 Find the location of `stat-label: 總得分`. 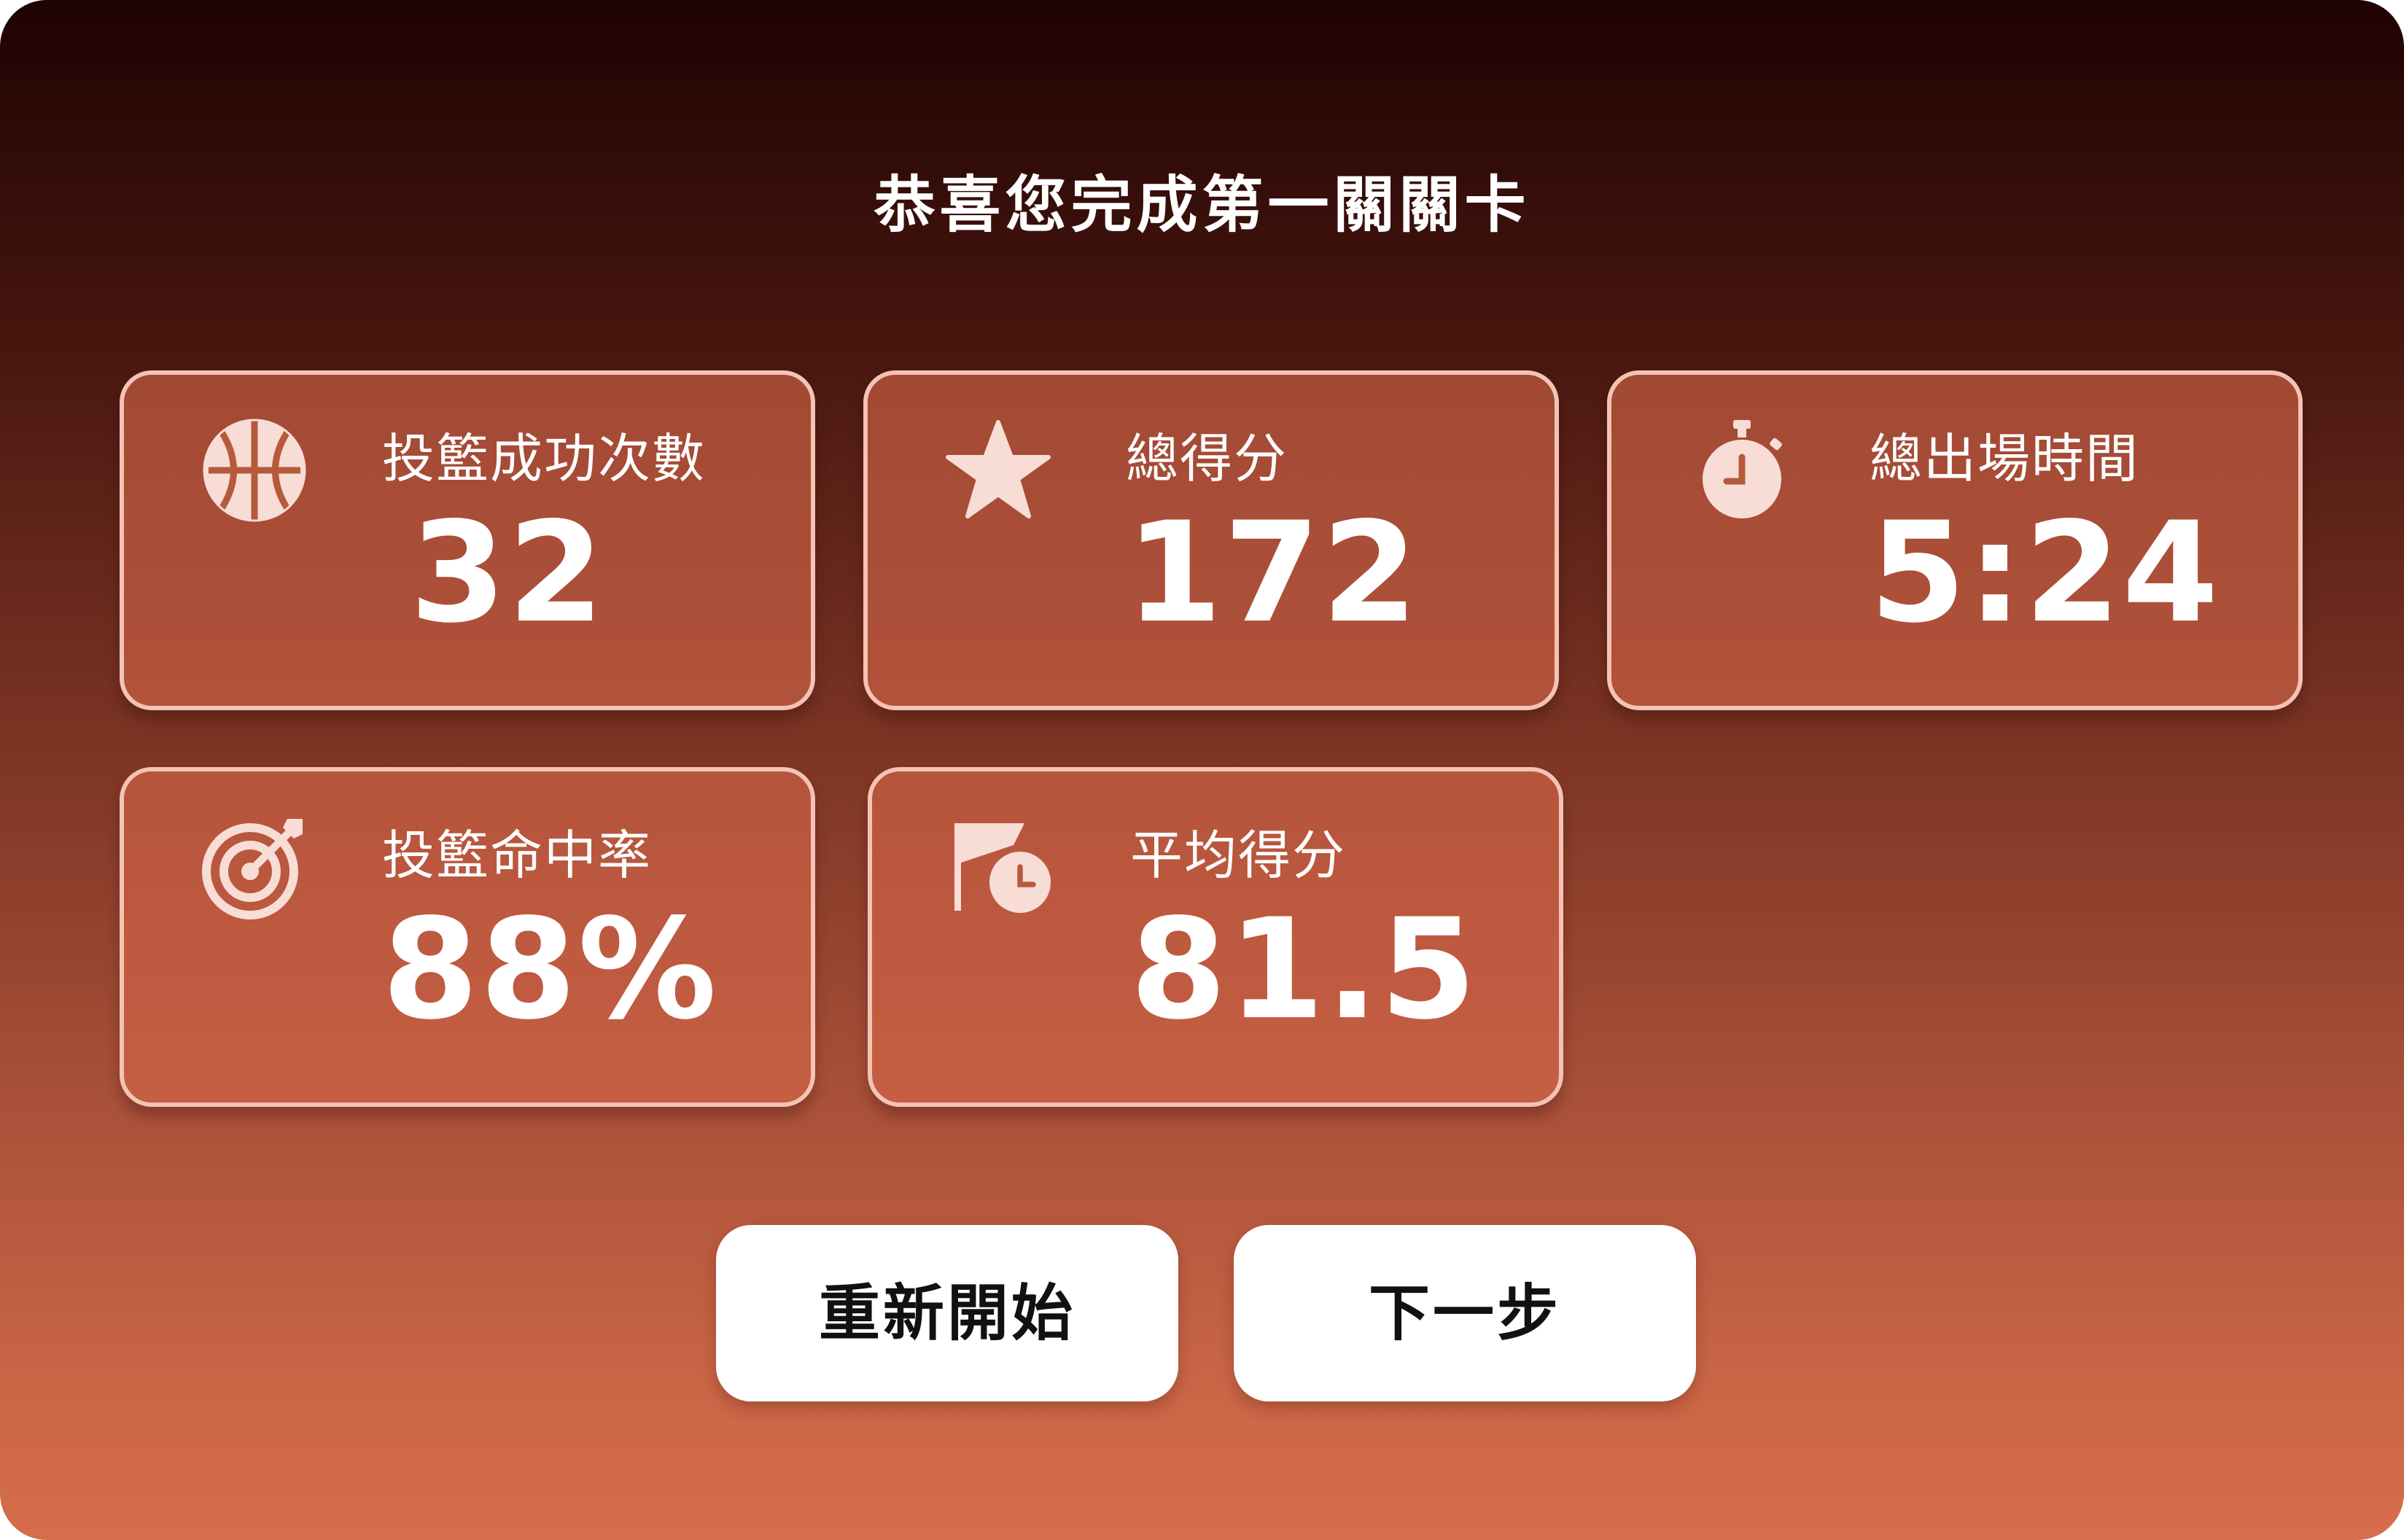

stat-label: 總得分 is located at coordinates (1207, 458).